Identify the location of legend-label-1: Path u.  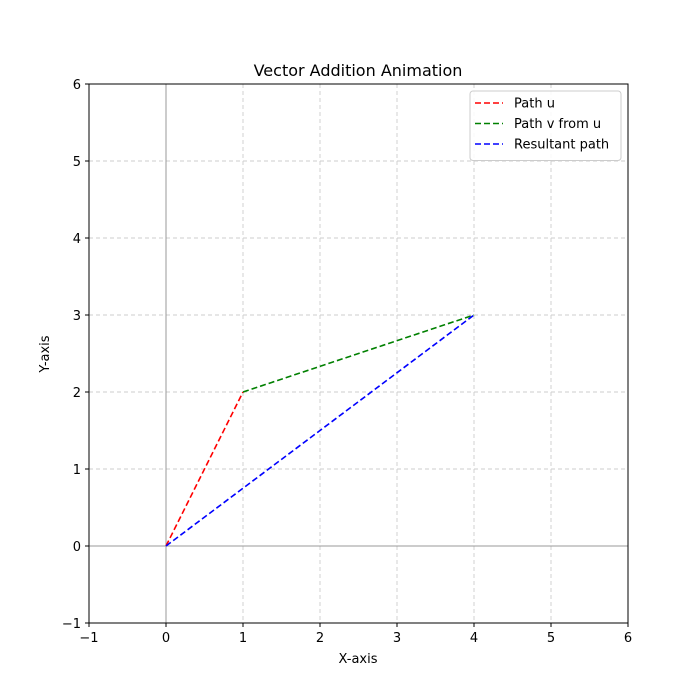
(534, 104).